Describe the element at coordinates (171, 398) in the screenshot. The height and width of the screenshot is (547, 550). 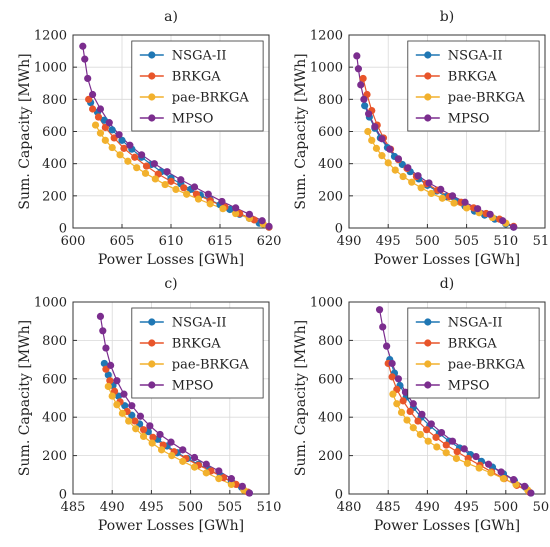
I see `plot-frame` at that location.